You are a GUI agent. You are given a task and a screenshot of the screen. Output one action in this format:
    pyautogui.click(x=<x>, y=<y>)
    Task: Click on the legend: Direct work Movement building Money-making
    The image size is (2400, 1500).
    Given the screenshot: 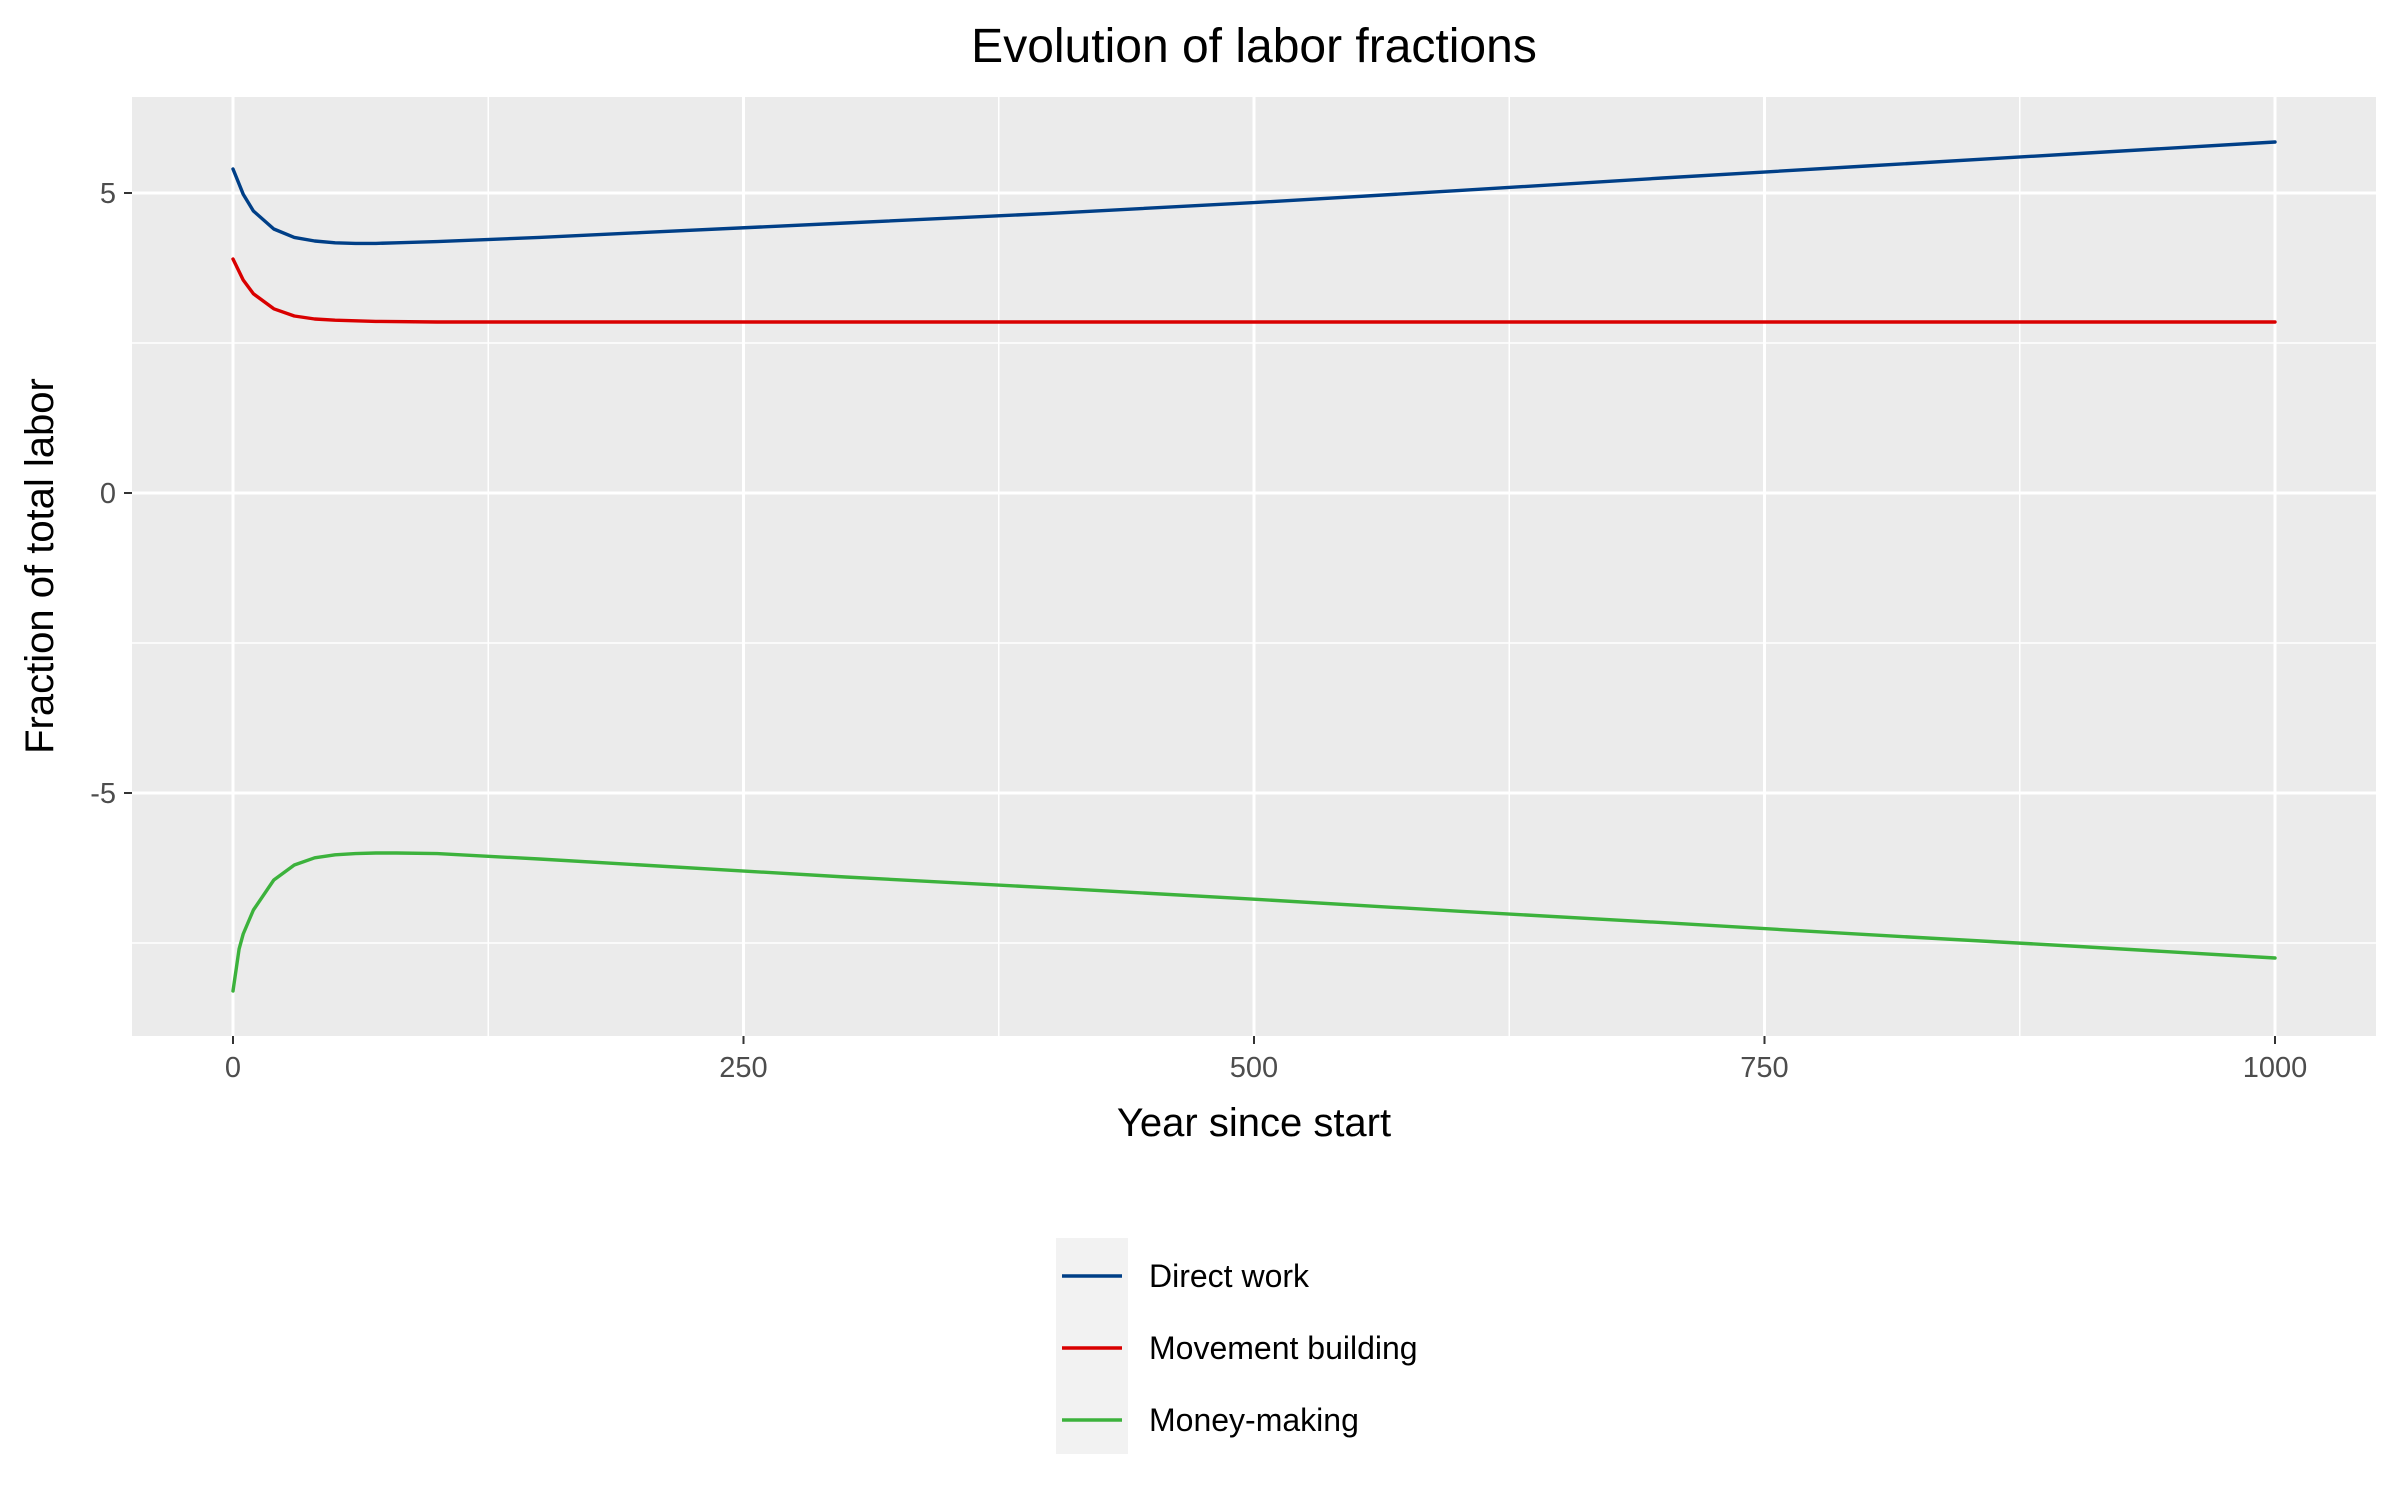 What is the action you would take?
    pyautogui.click(x=1237, y=1346)
    